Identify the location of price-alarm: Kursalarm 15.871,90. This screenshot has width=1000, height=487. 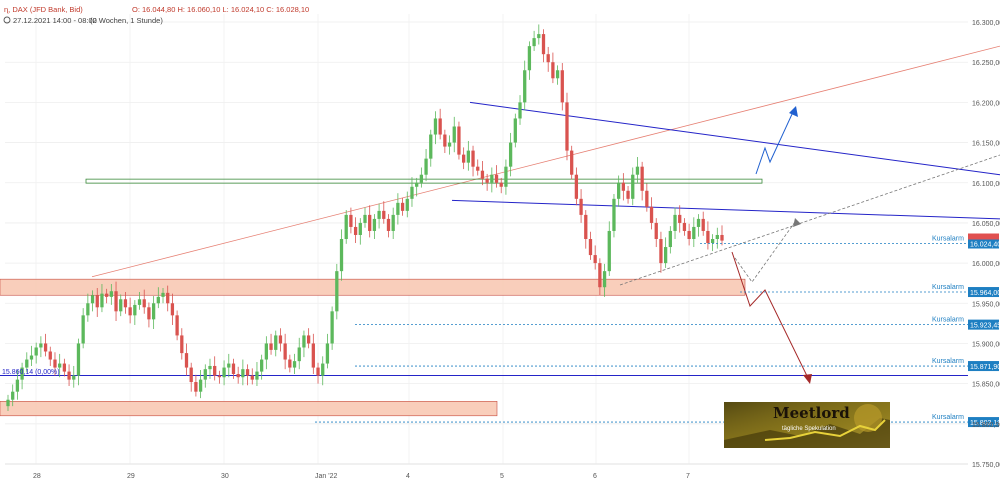
(677, 365).